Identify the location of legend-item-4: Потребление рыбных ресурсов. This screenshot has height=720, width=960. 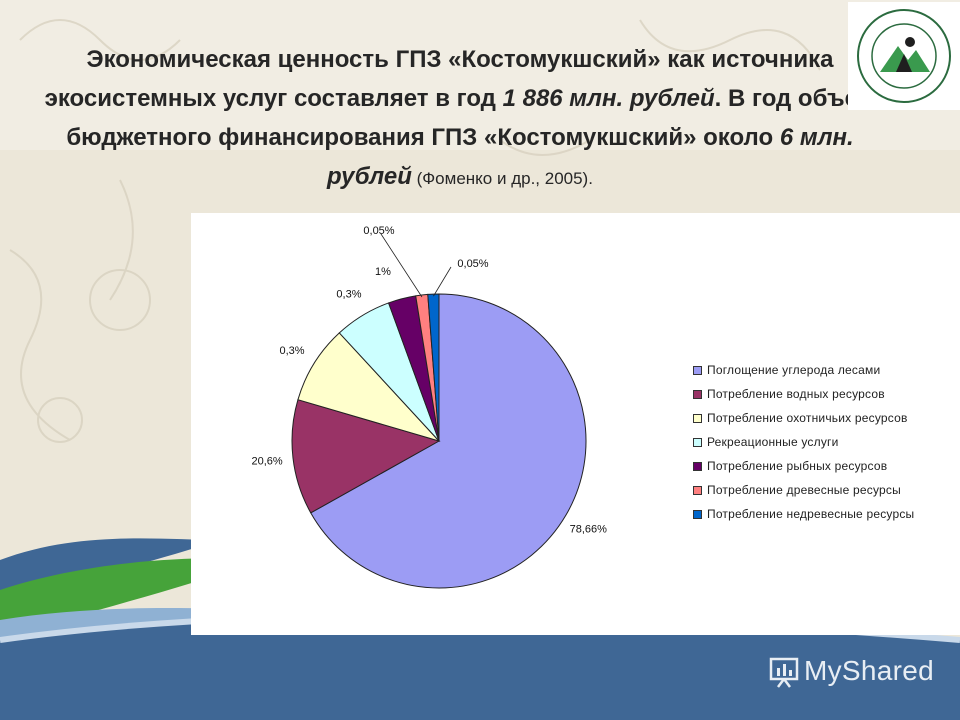
(823, 466).